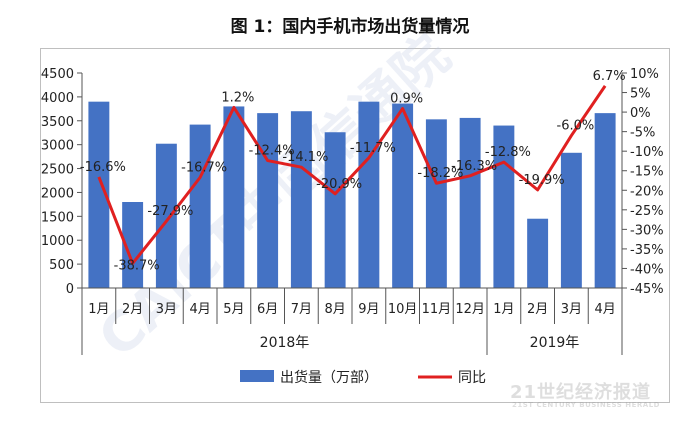 Image resolution: width=700 pixels, height=429 pixels. What do you see at coordinates (70, 289) in the screenshot?
I see `y-left-tick-label: 0` at bounding box center [70, 289].